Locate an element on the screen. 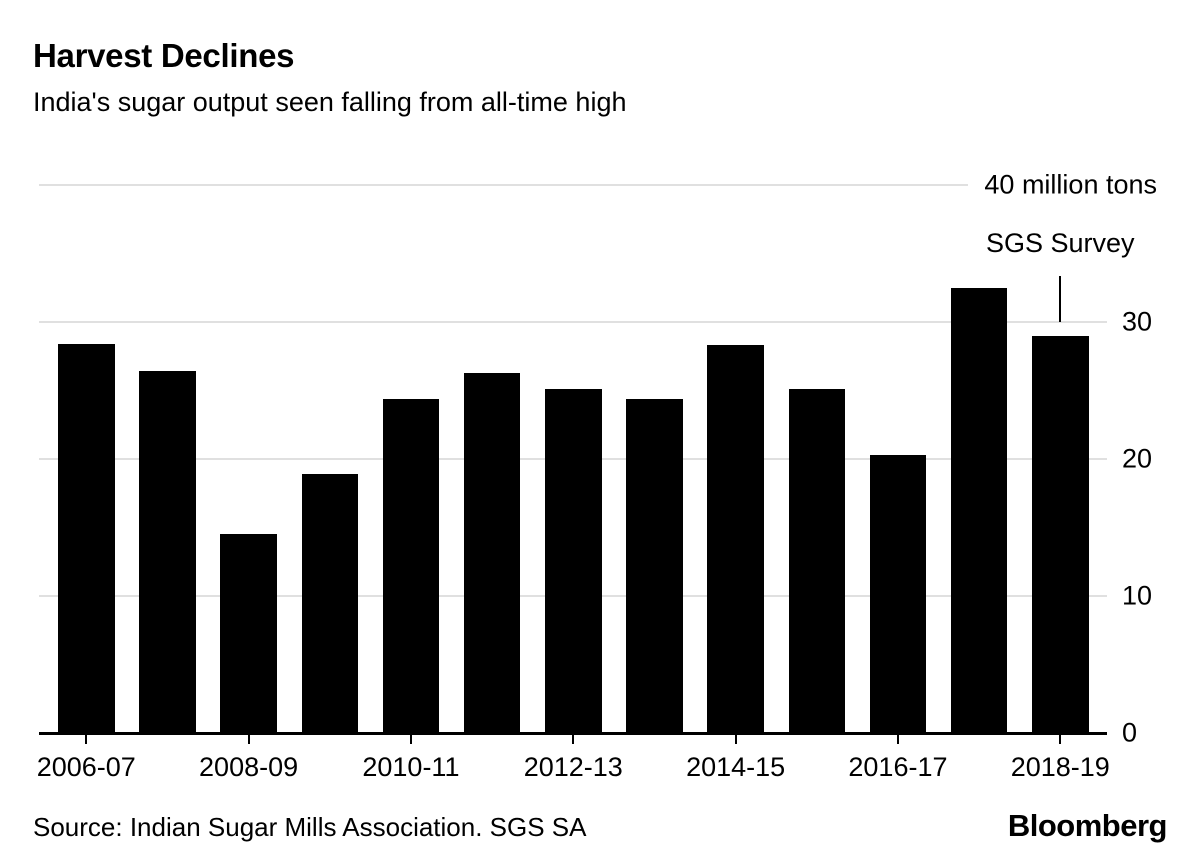 The width and height of the screenshot is (1200, 862). chart-title: Harvest Declines is located at coordinates (164, 55).